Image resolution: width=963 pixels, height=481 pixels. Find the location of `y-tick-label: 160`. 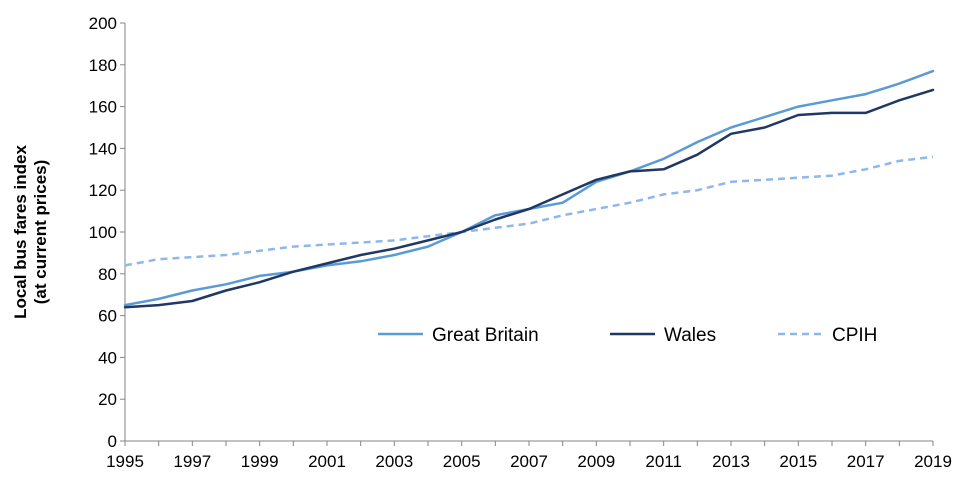

y-tick-label: 160 is located at coordinates (103, 107).